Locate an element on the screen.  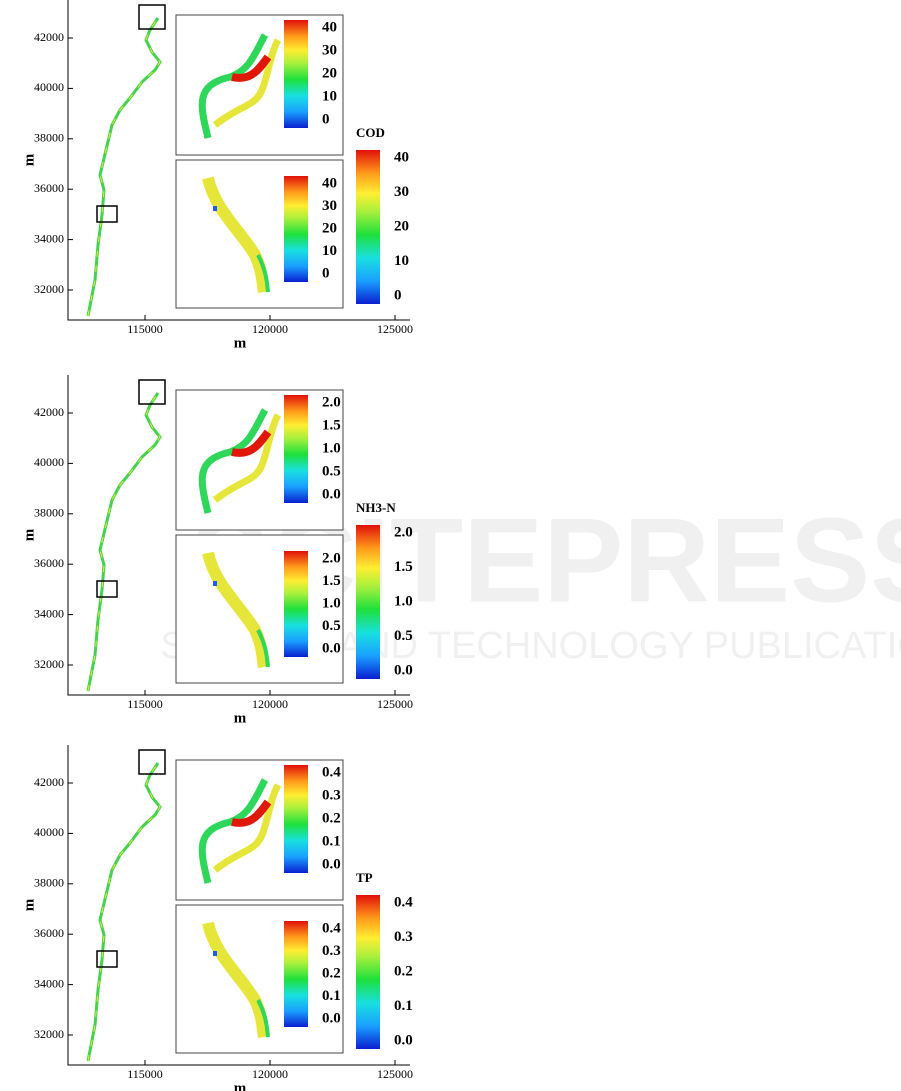
inset-frame is located at coordinates (259, 85).